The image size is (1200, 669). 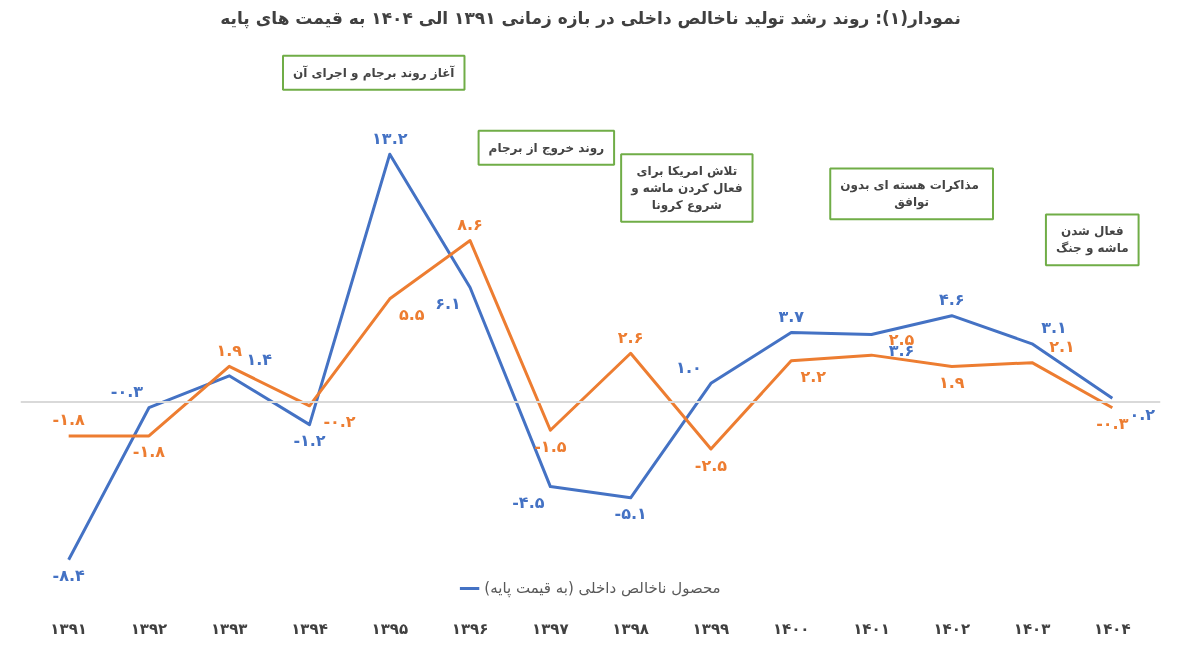 What do you see at coordinates (546, 148) in the screenshot?
I see `annotation: روند خروج از برجام` at bounding box center [546, 148].